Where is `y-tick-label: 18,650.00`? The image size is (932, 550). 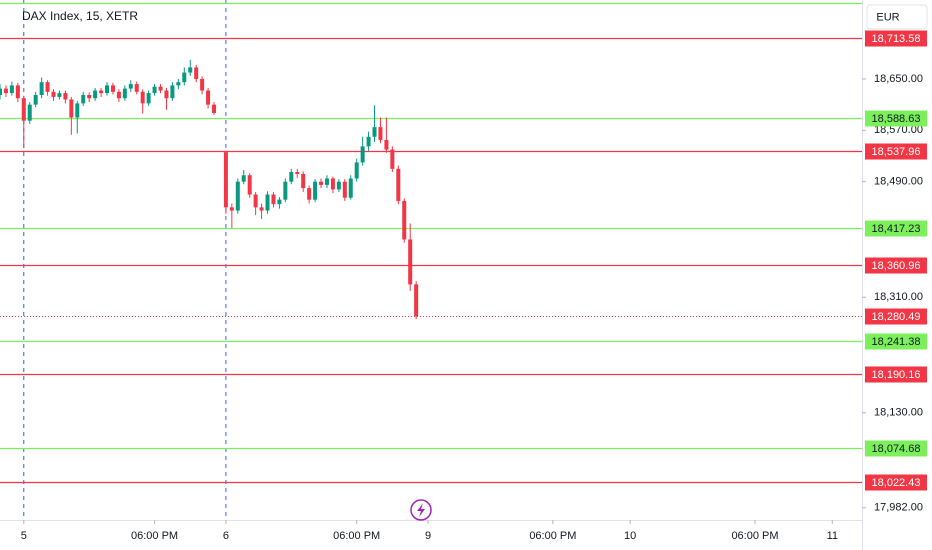
y-tick-label: 18,650.00 is located at coordinates (898, 79).